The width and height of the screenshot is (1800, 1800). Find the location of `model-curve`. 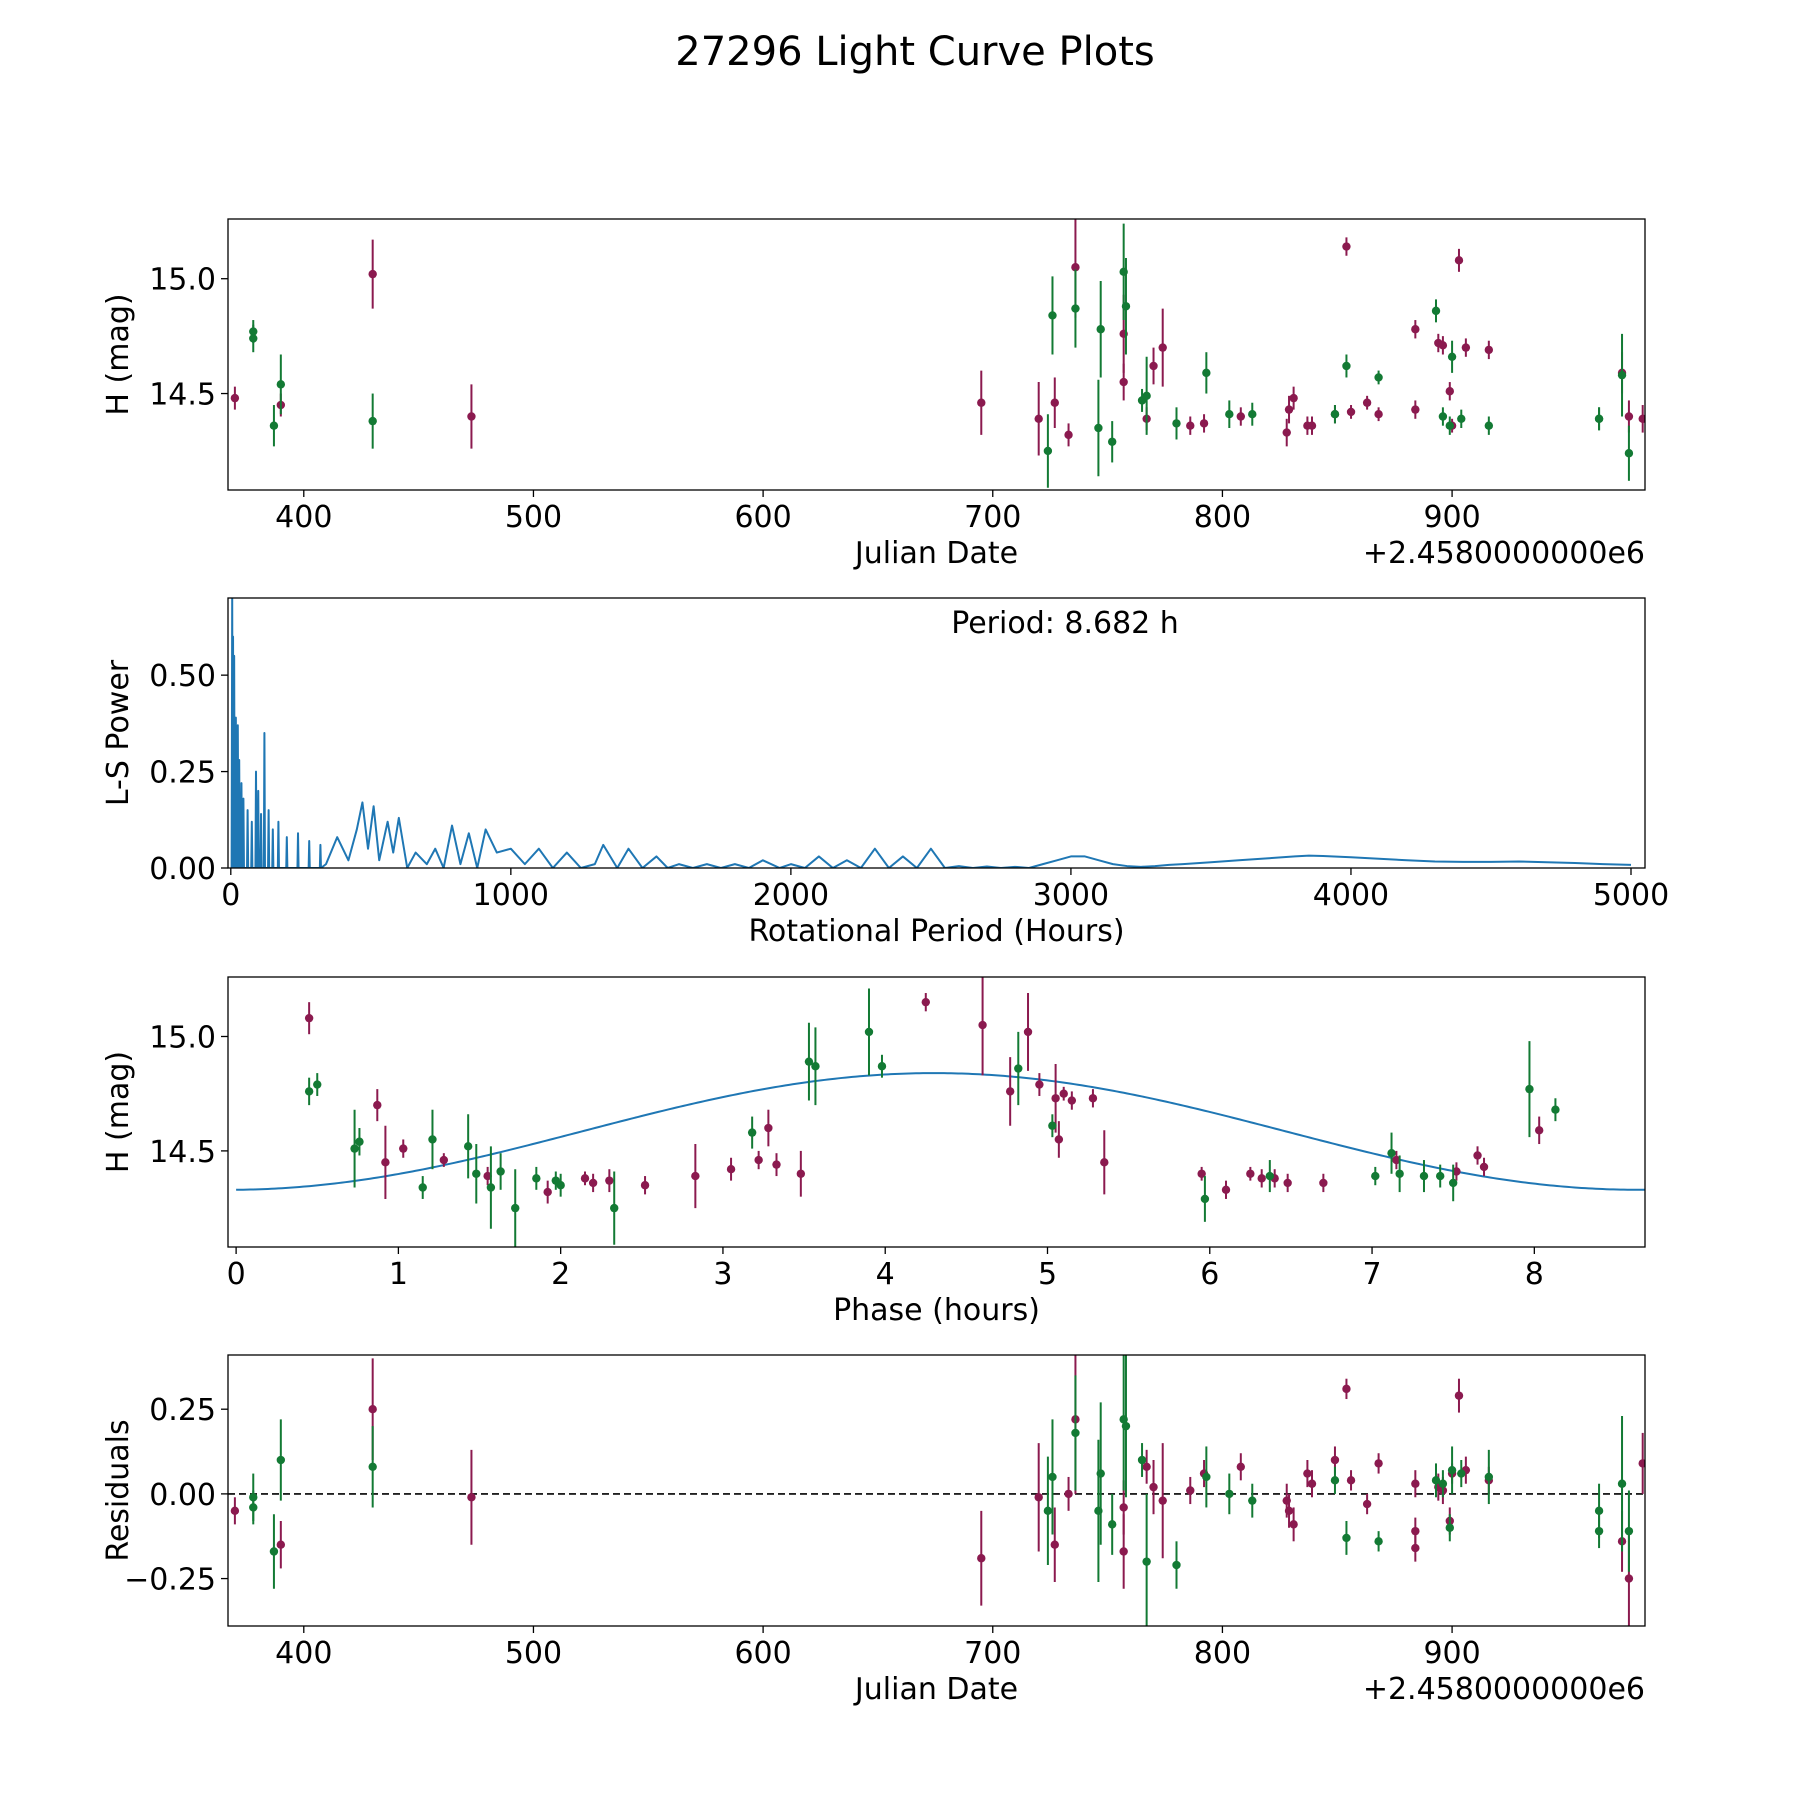

model-curve is located at coordinates (940, 1131).